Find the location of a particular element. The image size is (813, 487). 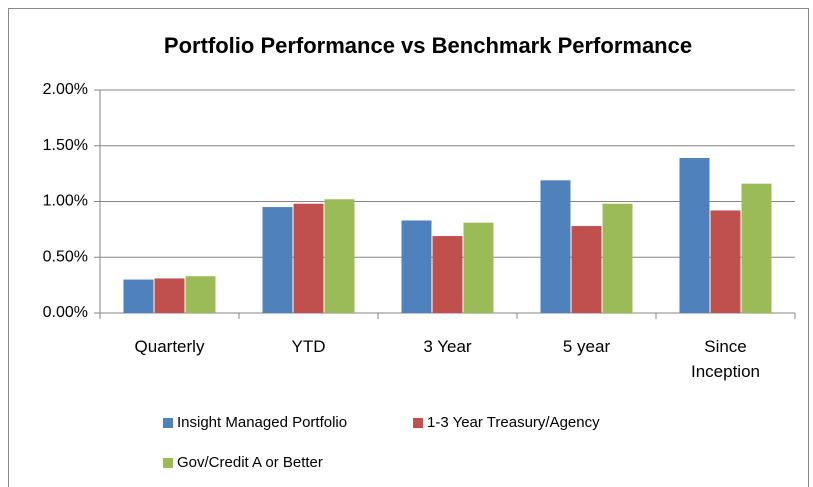

y-tick-label: 0.50% is located at coordinates (65, 256).